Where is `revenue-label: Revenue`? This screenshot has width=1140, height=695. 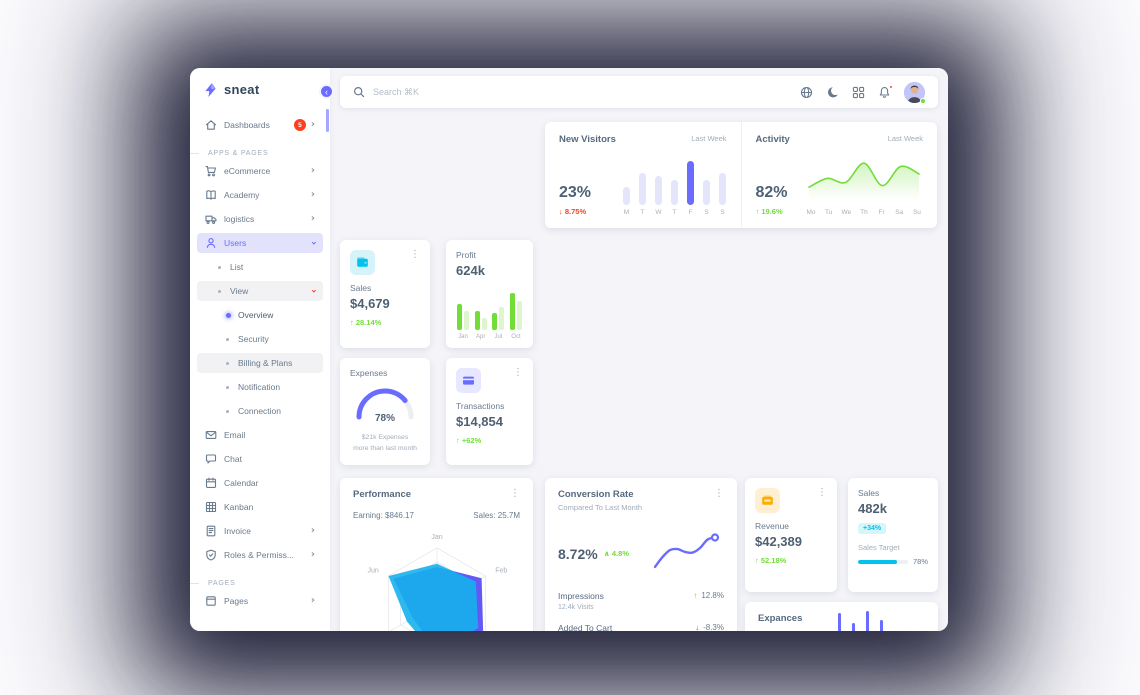
revenue-label: Revenue is located at coordinates (772, 526).